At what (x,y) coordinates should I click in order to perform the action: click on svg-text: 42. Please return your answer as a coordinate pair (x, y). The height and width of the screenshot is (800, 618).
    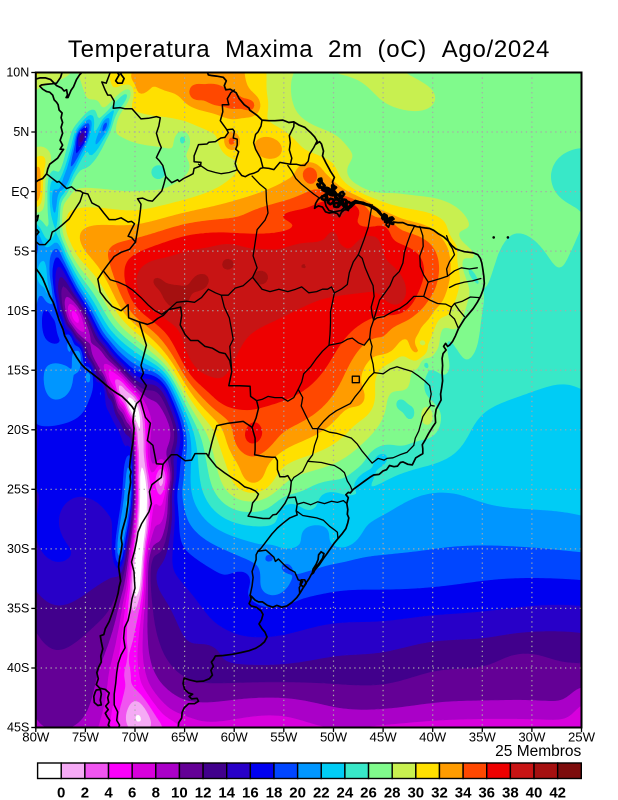
    Looking at the image, I should click on (557, 792).